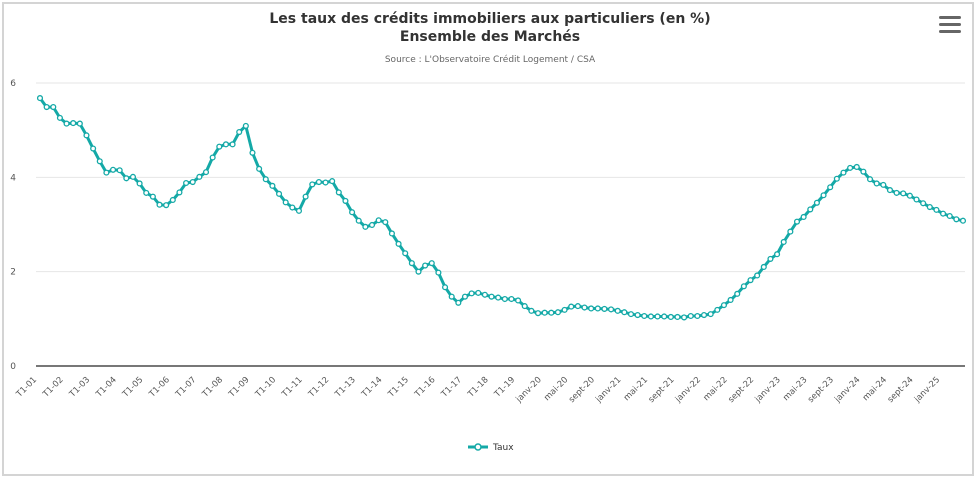 The width and height of the screenshot is (980, 482). What do you see at coordinates (927, 390) in the screenshot?
I see `x-tick-label: janv-25` at bounding box center [927, 390].